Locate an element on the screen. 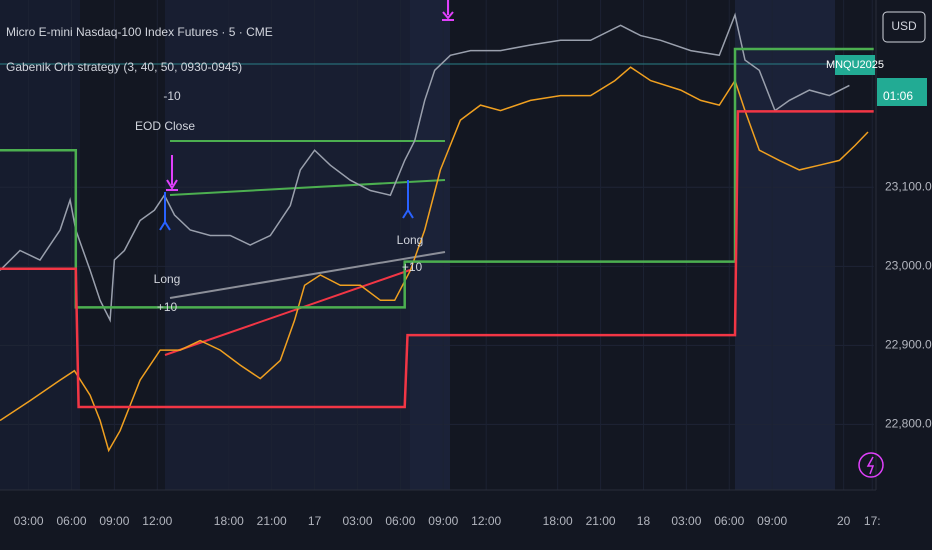 The height and width of the screenshot is (550, 932). currency-button is located at coordinates (904, 27).